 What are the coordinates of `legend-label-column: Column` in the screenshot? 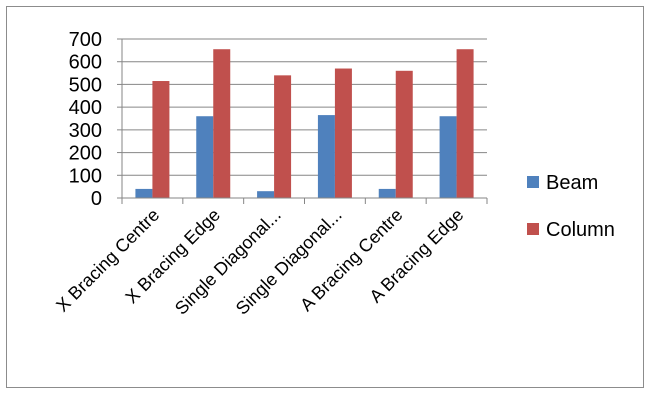 It's located at (580, 230).